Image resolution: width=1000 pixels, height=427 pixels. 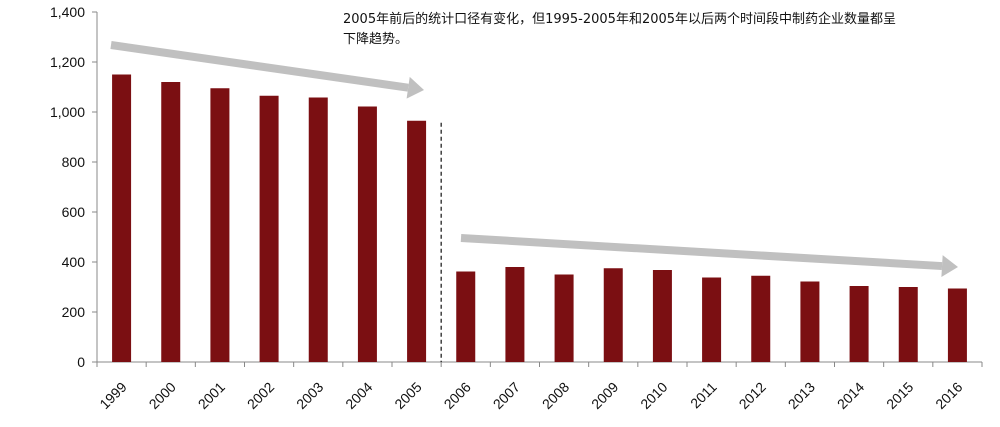 I want to click on y-tick-label: 1,400, so click(x=67, y=12).